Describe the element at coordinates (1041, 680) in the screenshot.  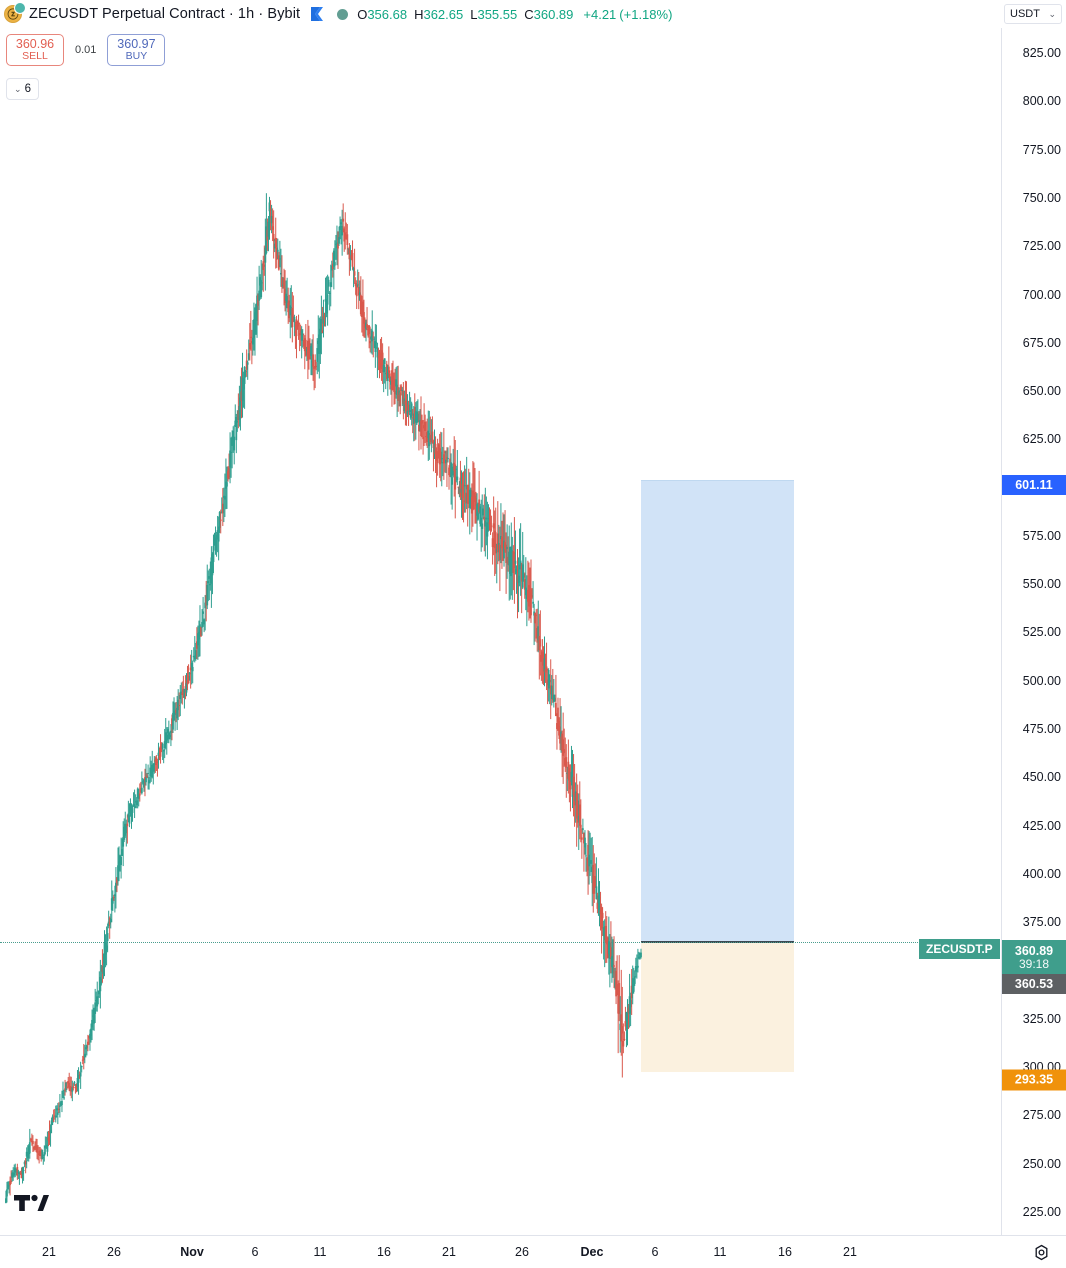
I see `price-axis-label: 500.00` at that location.